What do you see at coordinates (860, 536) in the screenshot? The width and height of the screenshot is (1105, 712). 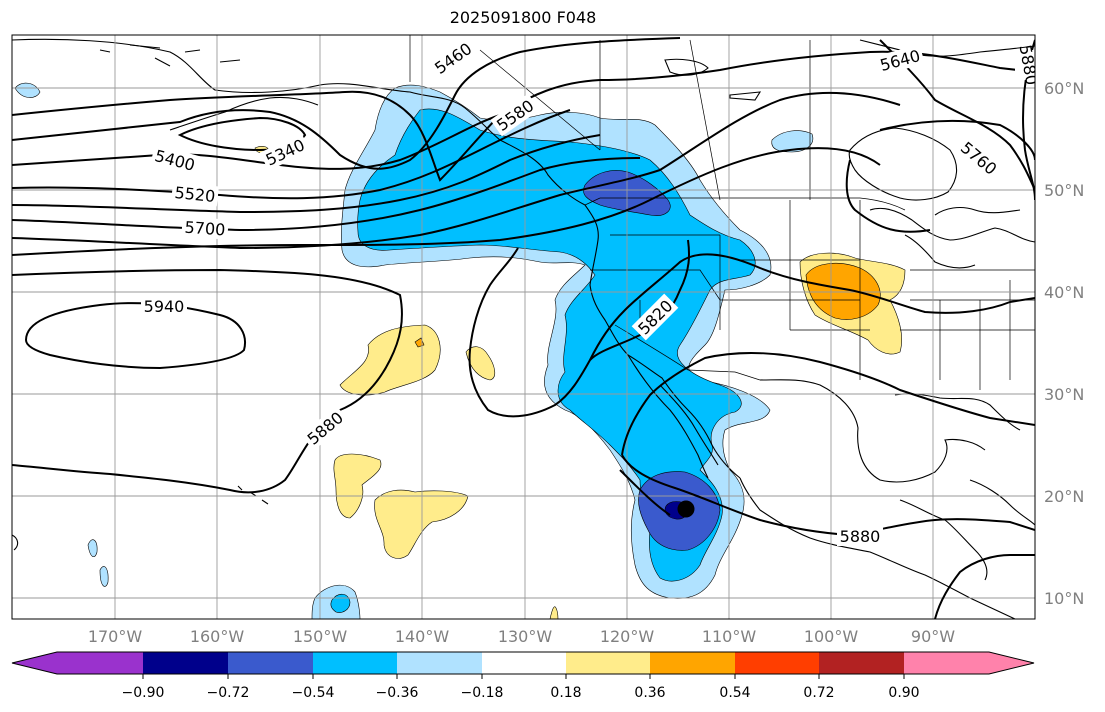 I see `contour-label-5880-right: 5880` at bounding box center [860, 536].